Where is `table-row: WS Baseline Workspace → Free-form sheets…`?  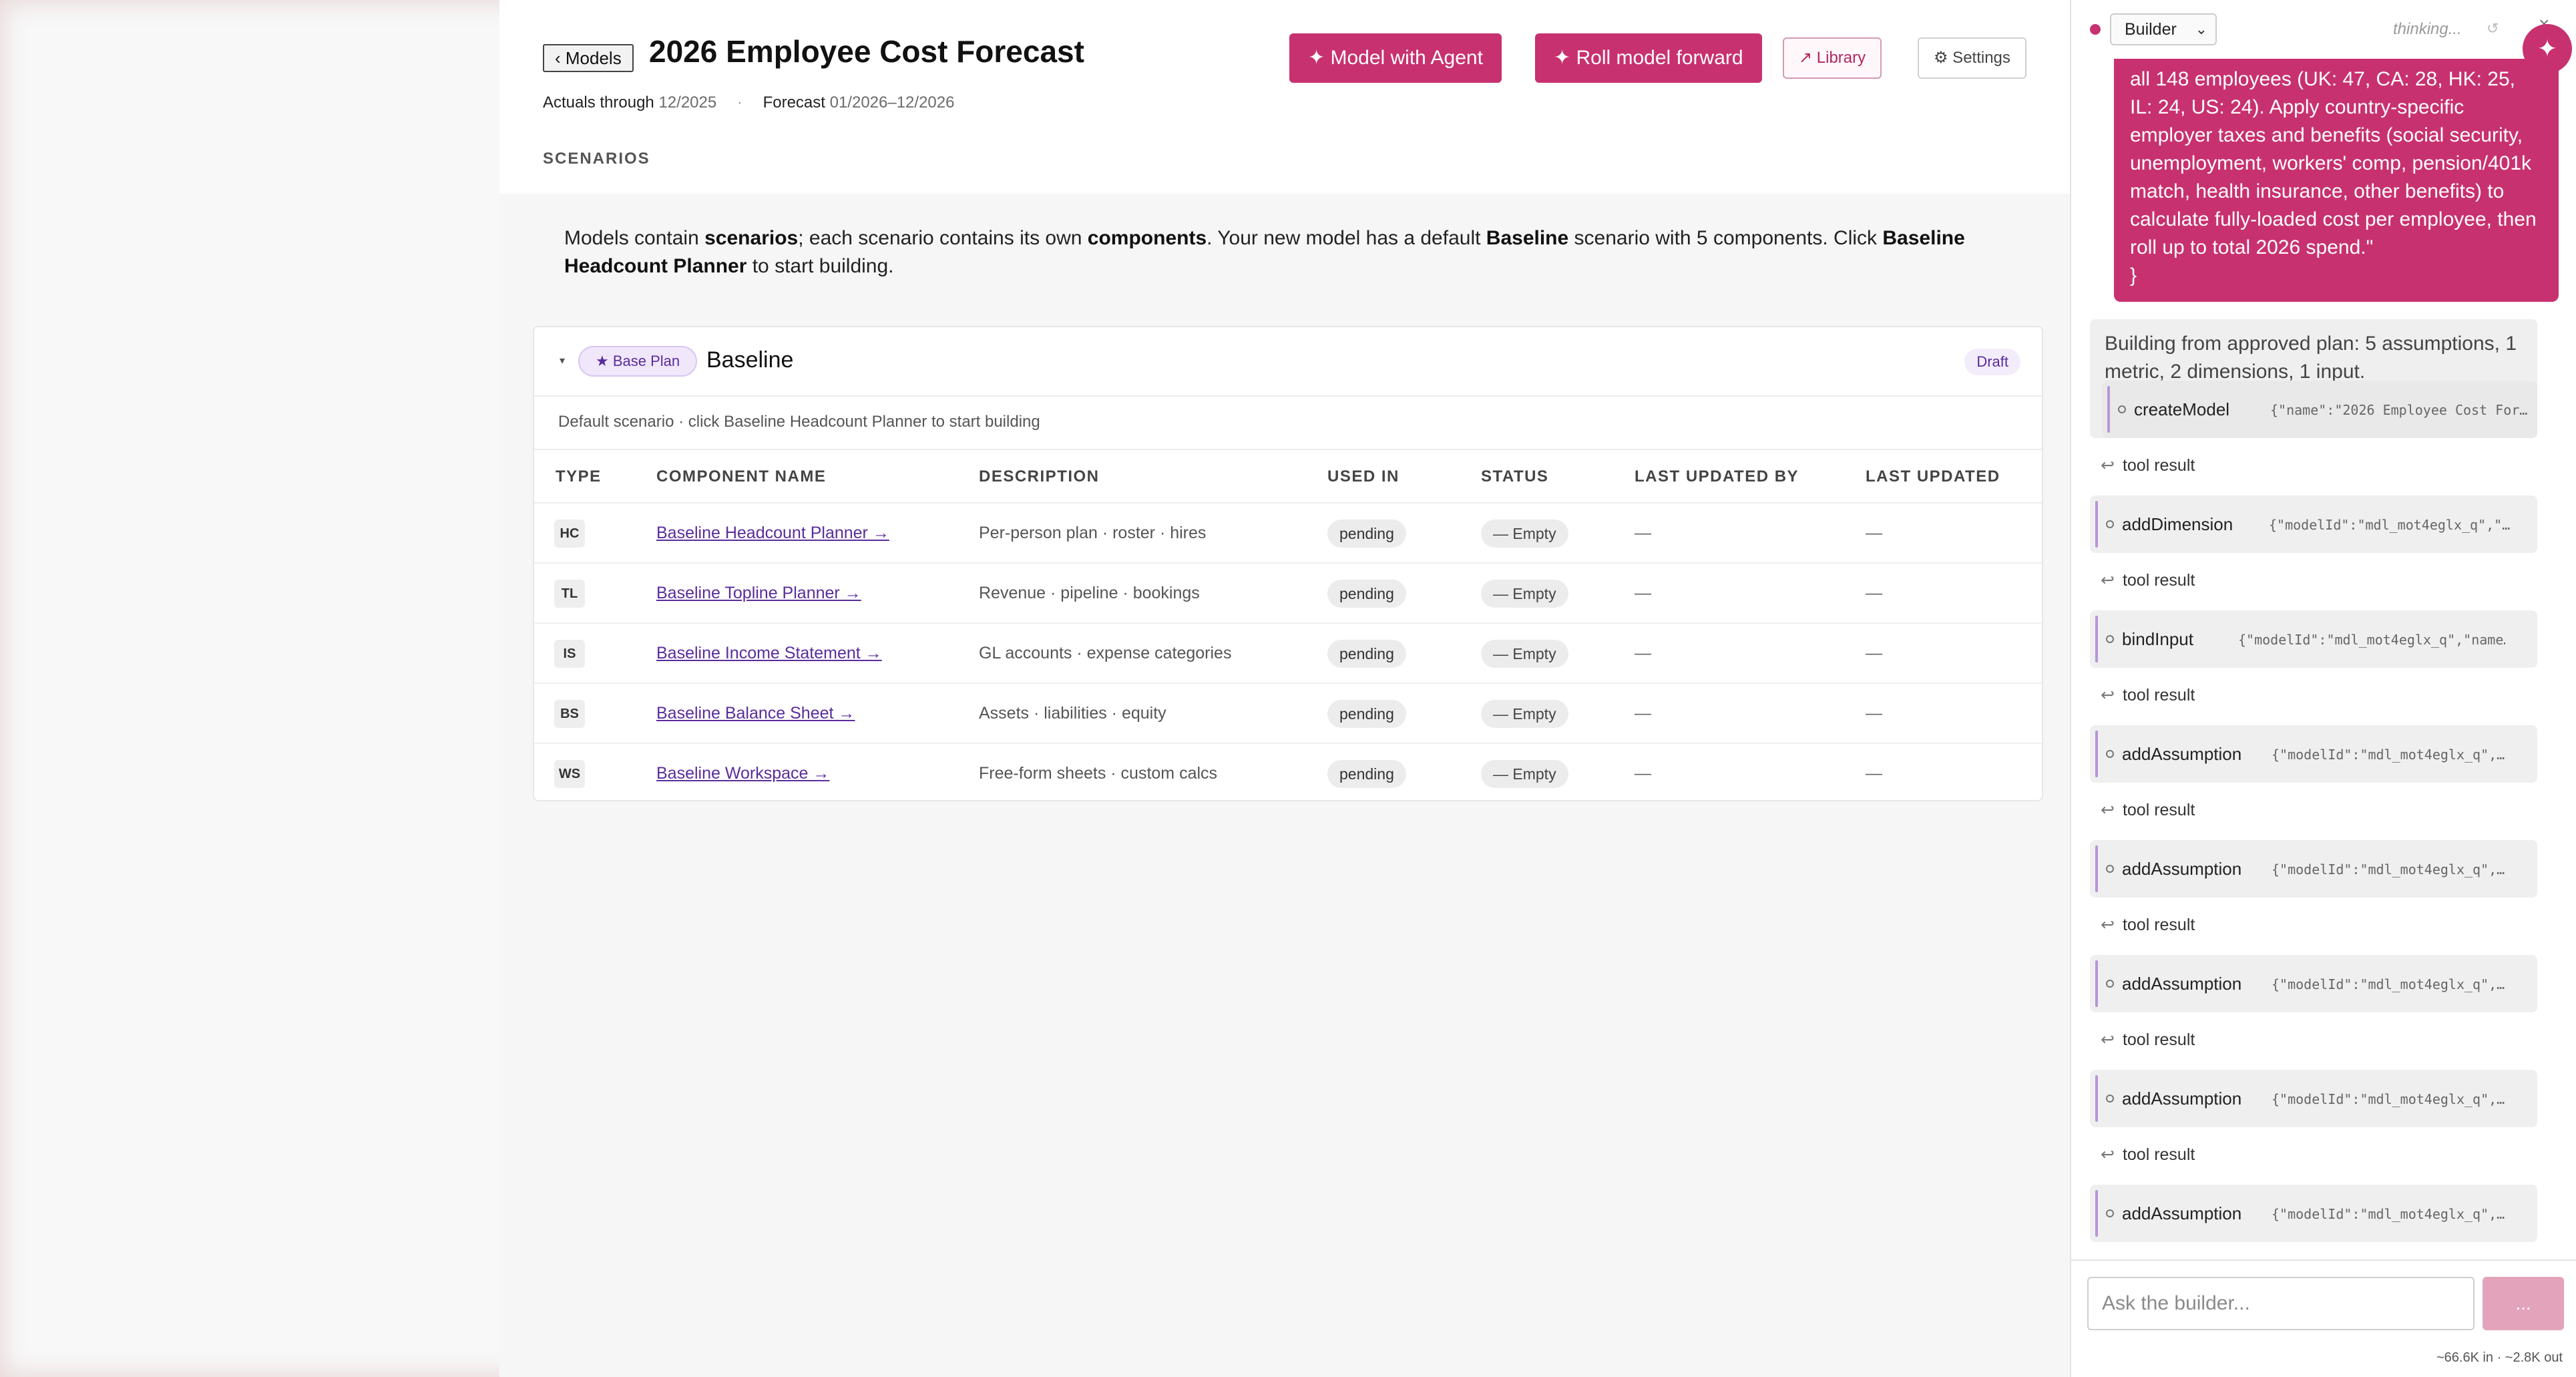
table-row: WS Baseline Workspace → Free-form sheets… is located at coordinates (1288, 774).